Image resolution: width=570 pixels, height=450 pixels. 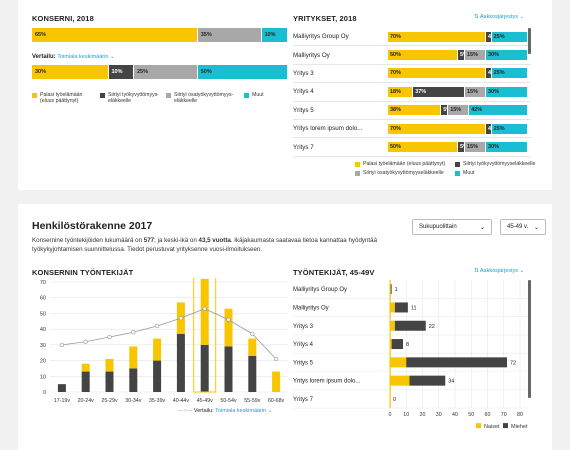 What do you see at coordinates (303, 345) in the screenshot?
I see `company-name: Yritys 4` at bounding box center [303, 345].